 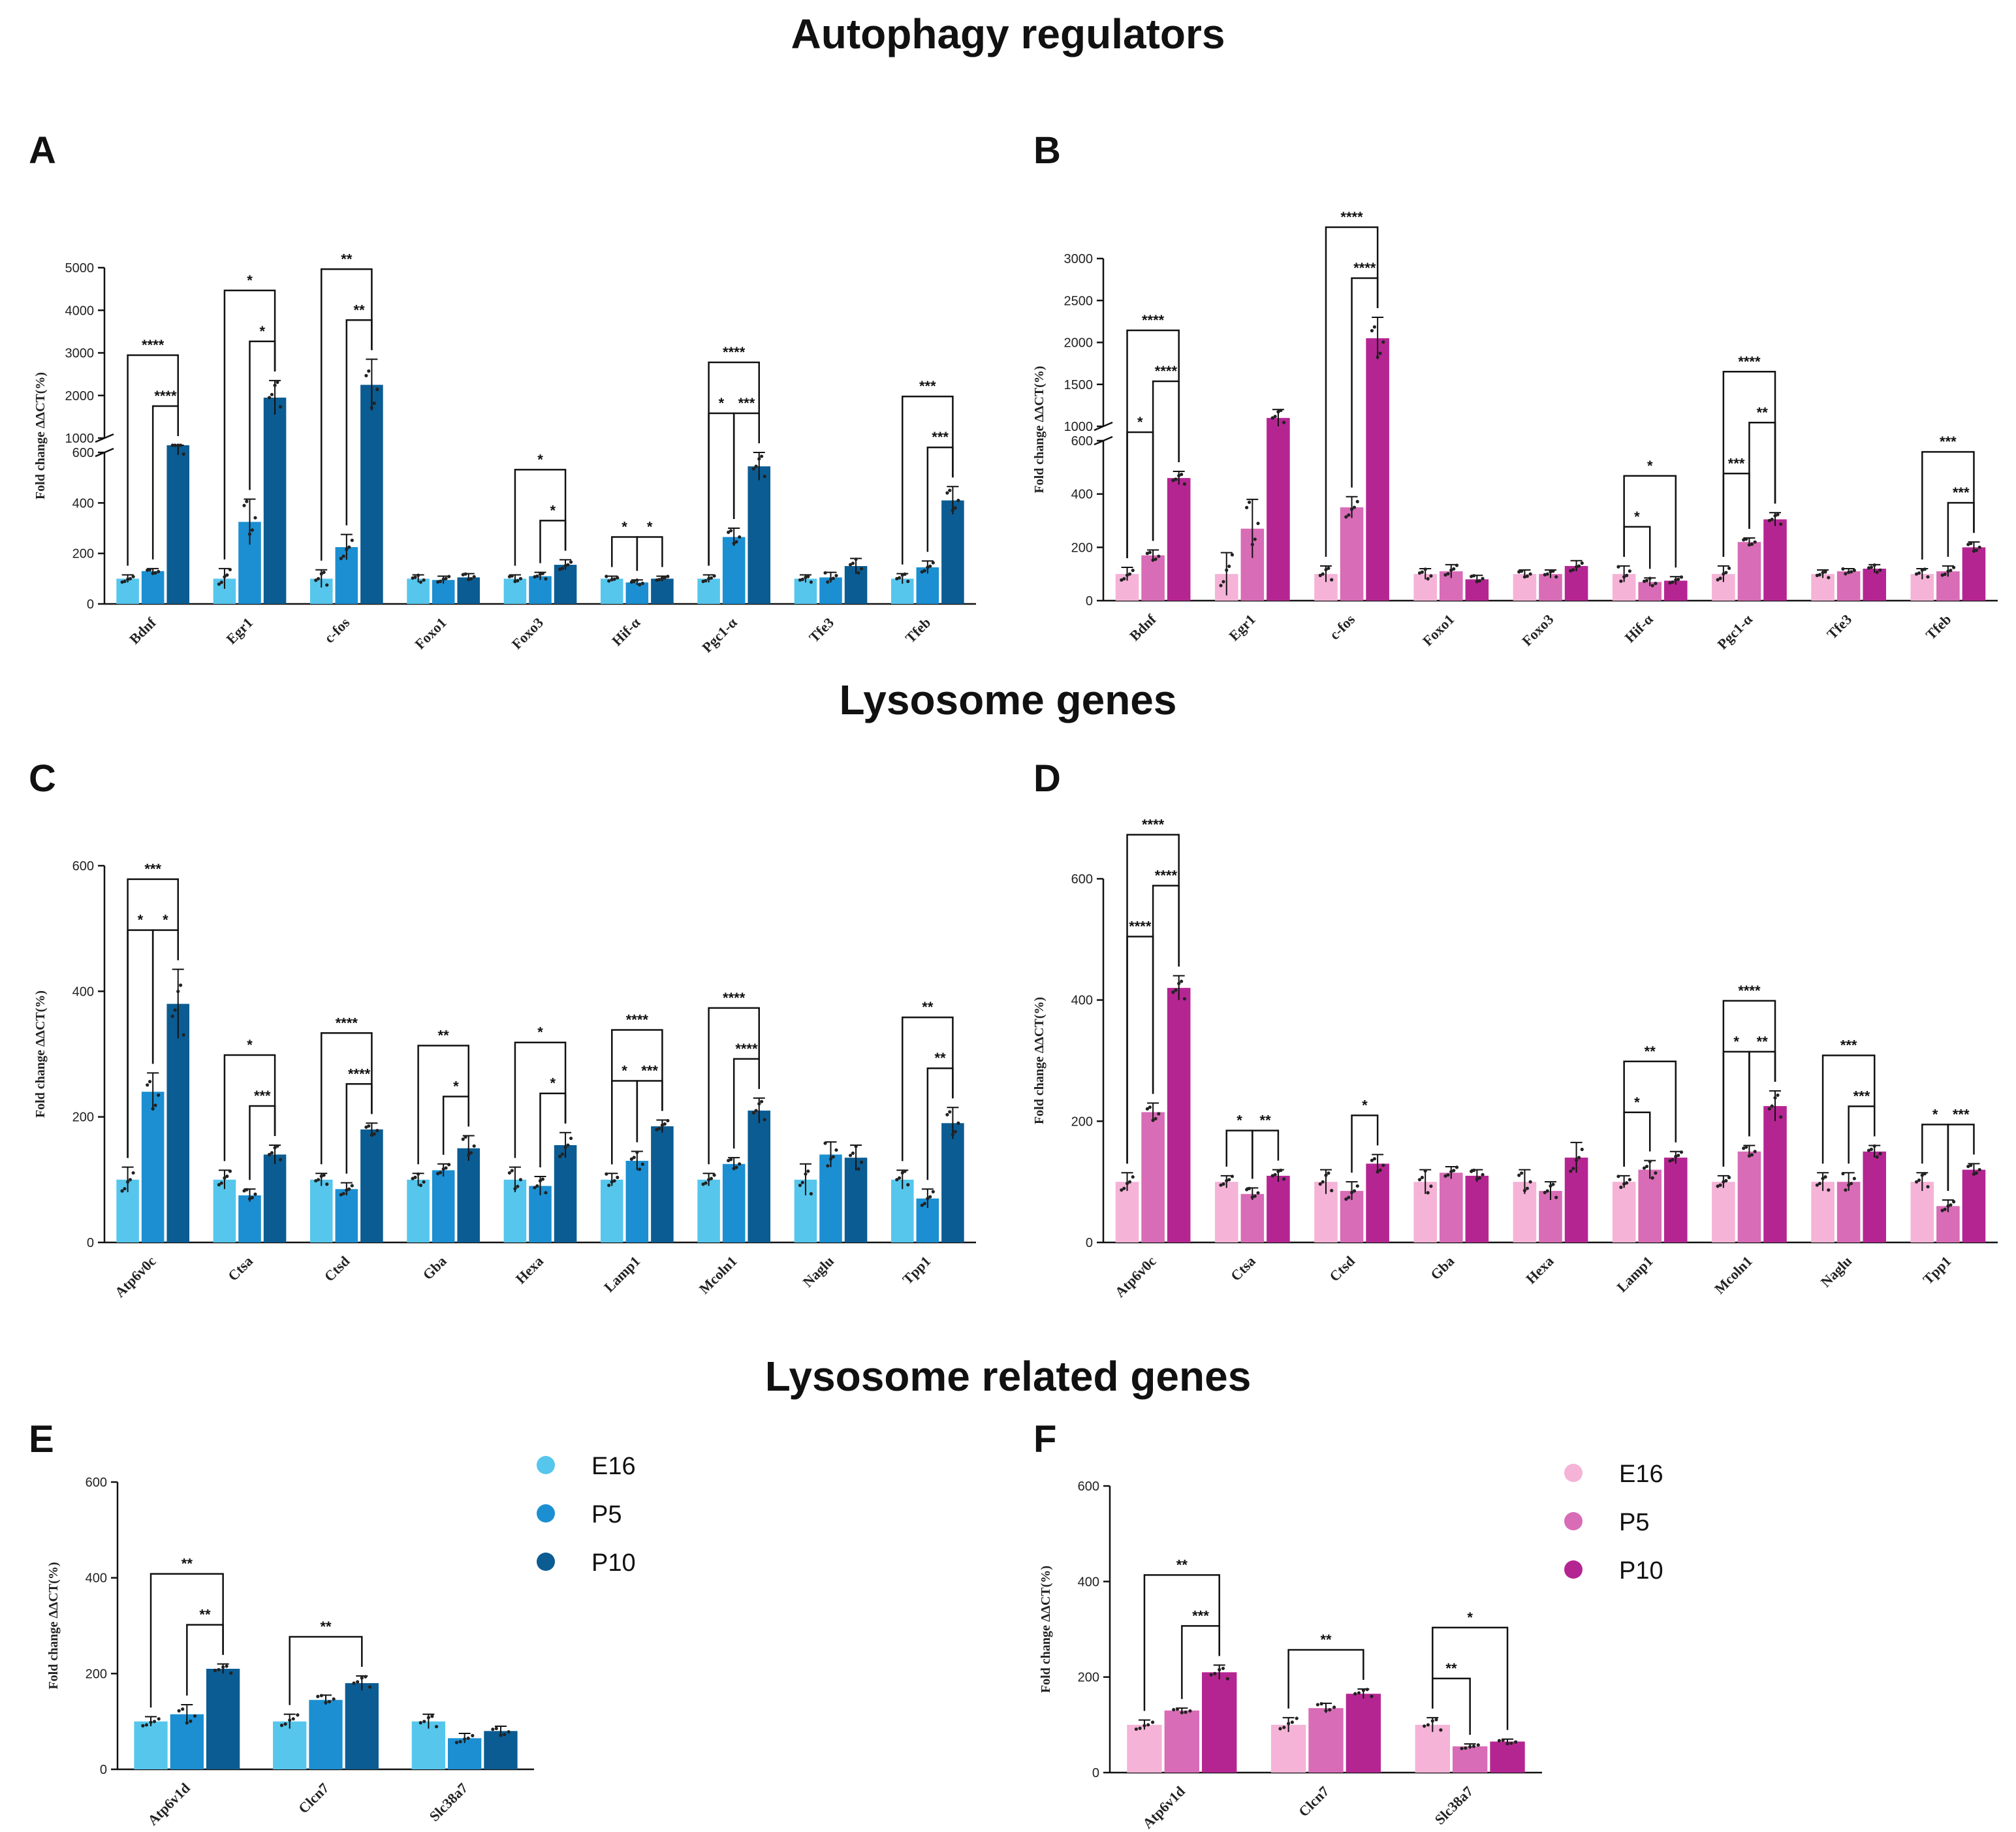 What do you see at coordinates (718, 1275) in the screenshot?
I see `x-tick-label-mcoln1: Mcoln1` at bounding box center [718, 1275].